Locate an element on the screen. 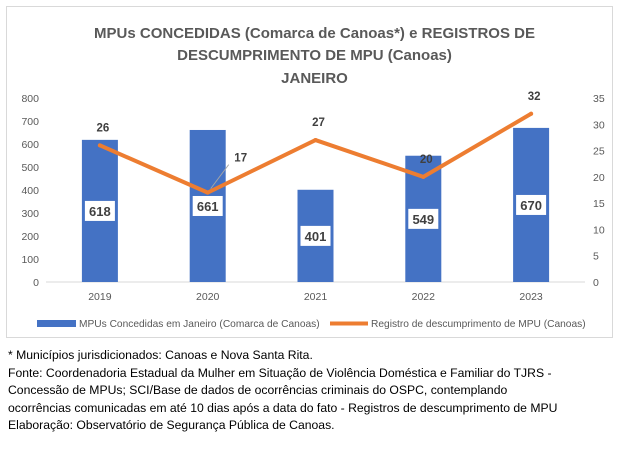  bar-data-label: 618 is located at coordinates (100, 211).